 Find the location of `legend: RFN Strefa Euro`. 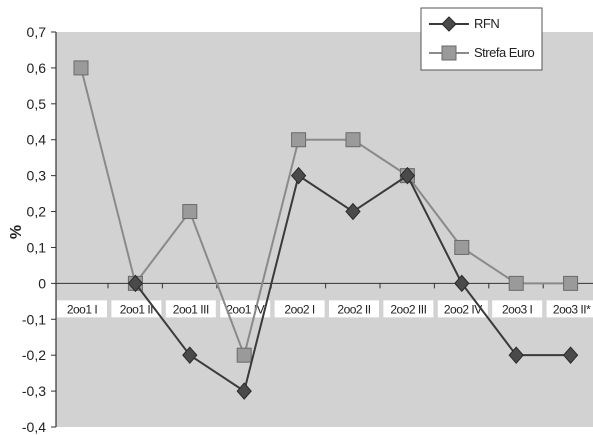

legend: RFN Strefa Euro is located at coordinates (481, 39).